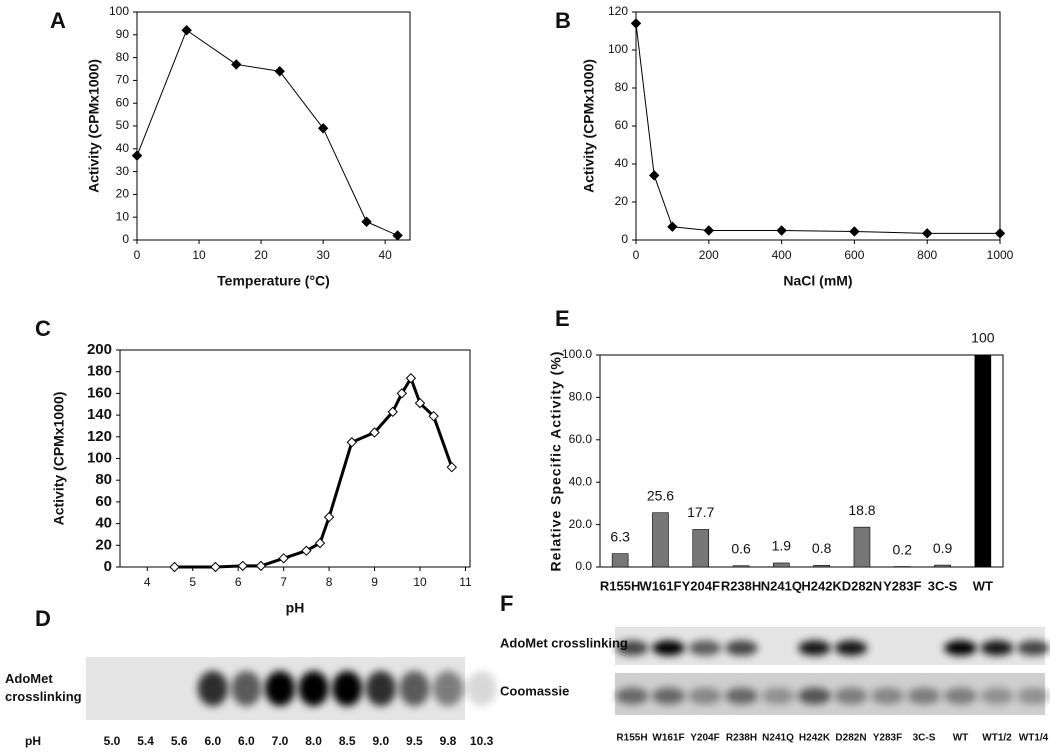 This screenshot has height=754, width=1050. I want to click on y-tick-label: 80, so click(622, 87).